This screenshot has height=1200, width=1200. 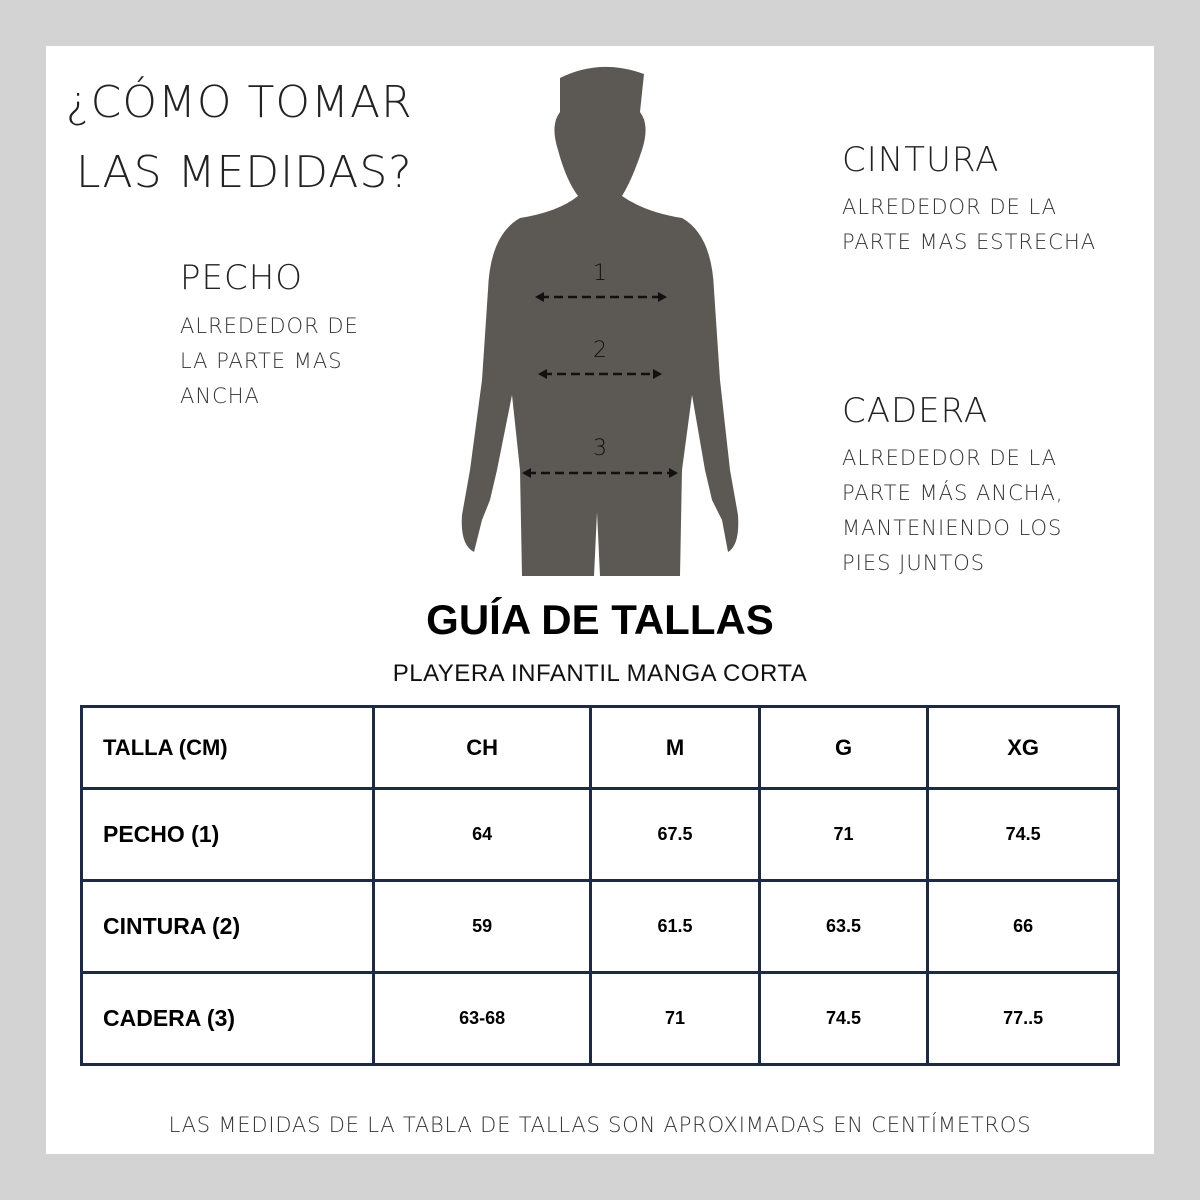 I want to click on desc-line: ALREDEDOR DE, so click(x=269, y=326).